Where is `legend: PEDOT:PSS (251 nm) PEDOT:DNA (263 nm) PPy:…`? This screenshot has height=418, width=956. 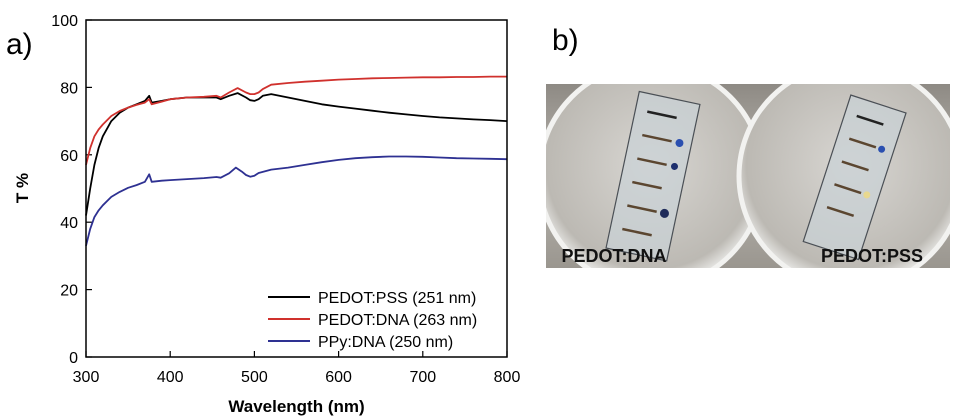
legend: PEDOT:PSS (251 nm) PEDOT:DNA (263 nm) PPy:… is located at coordinates (372, 320).